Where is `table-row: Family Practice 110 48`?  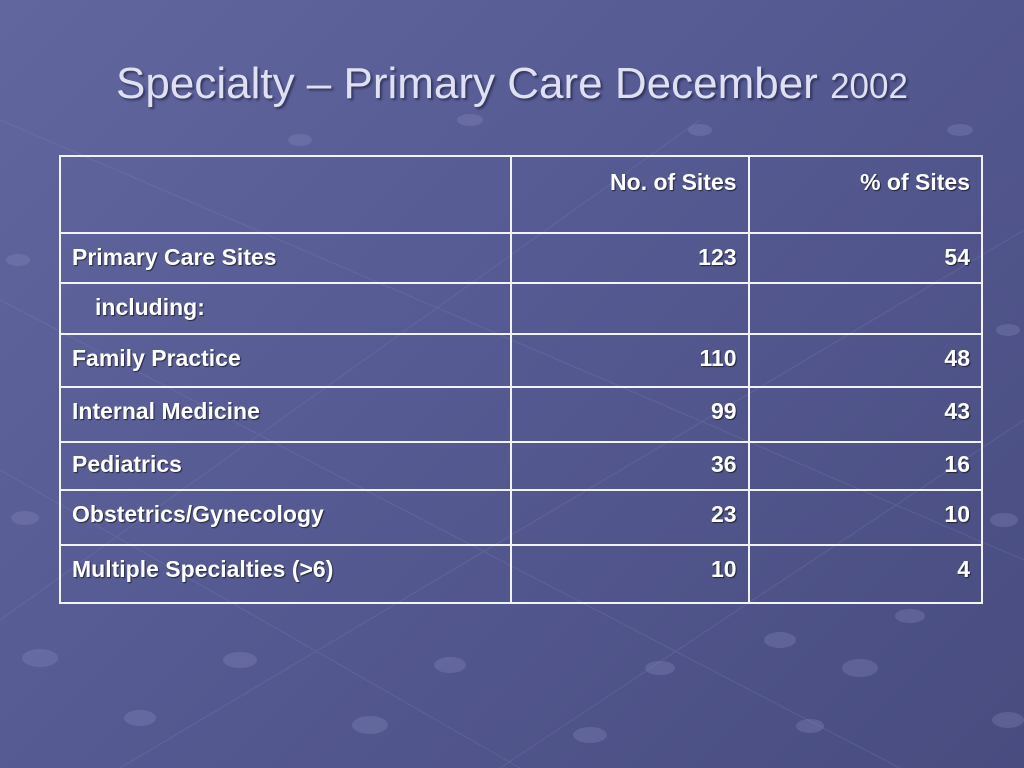
table-row: Family Practice 110 48 is located at coordinates (521, 360).